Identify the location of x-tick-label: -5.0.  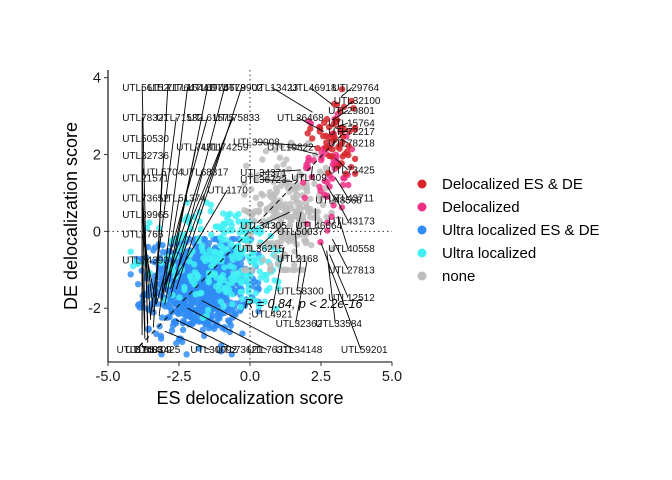
(108, 377).